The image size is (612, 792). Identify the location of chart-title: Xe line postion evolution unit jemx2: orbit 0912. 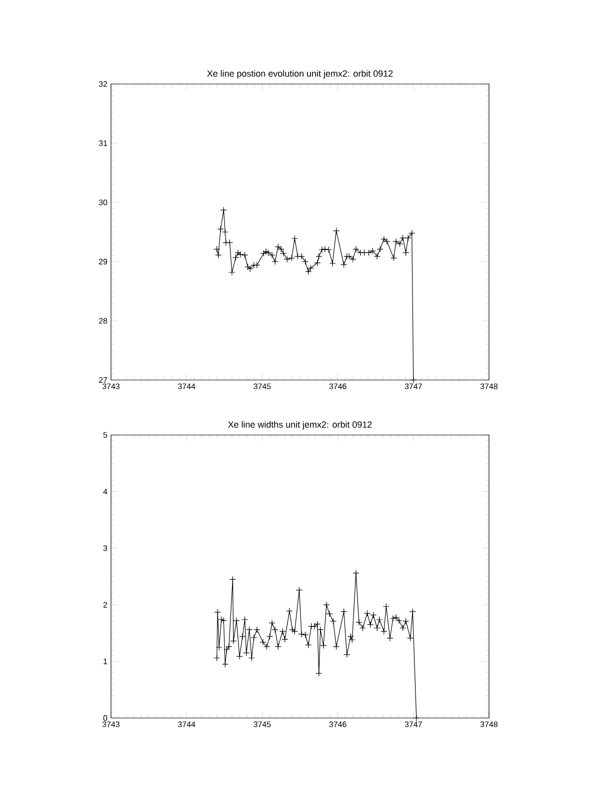
(300, 74).